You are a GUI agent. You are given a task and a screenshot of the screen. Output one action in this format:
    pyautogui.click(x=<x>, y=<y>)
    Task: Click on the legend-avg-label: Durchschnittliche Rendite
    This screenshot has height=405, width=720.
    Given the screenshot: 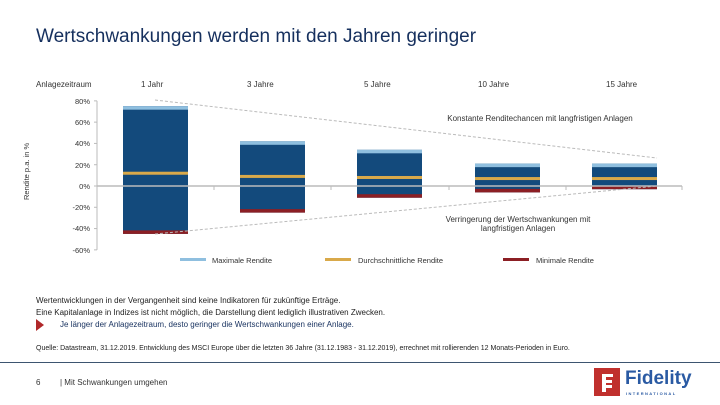 What is the action you would take?
    pyautogui.click(x=401, y=260)
    